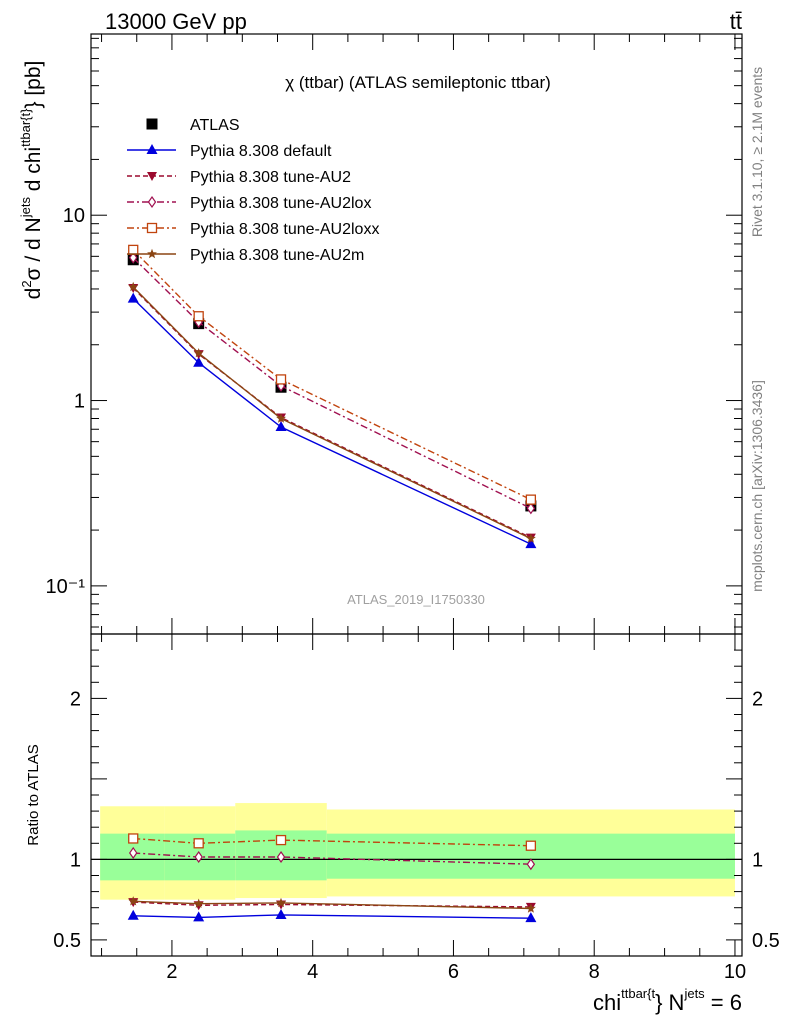 The width and height of the screenshot is (786, 1024). What do you see at coordinates (79, 402) in the screenshot?
I see `y-tick-label: 1` at bounding box center [79, 402].